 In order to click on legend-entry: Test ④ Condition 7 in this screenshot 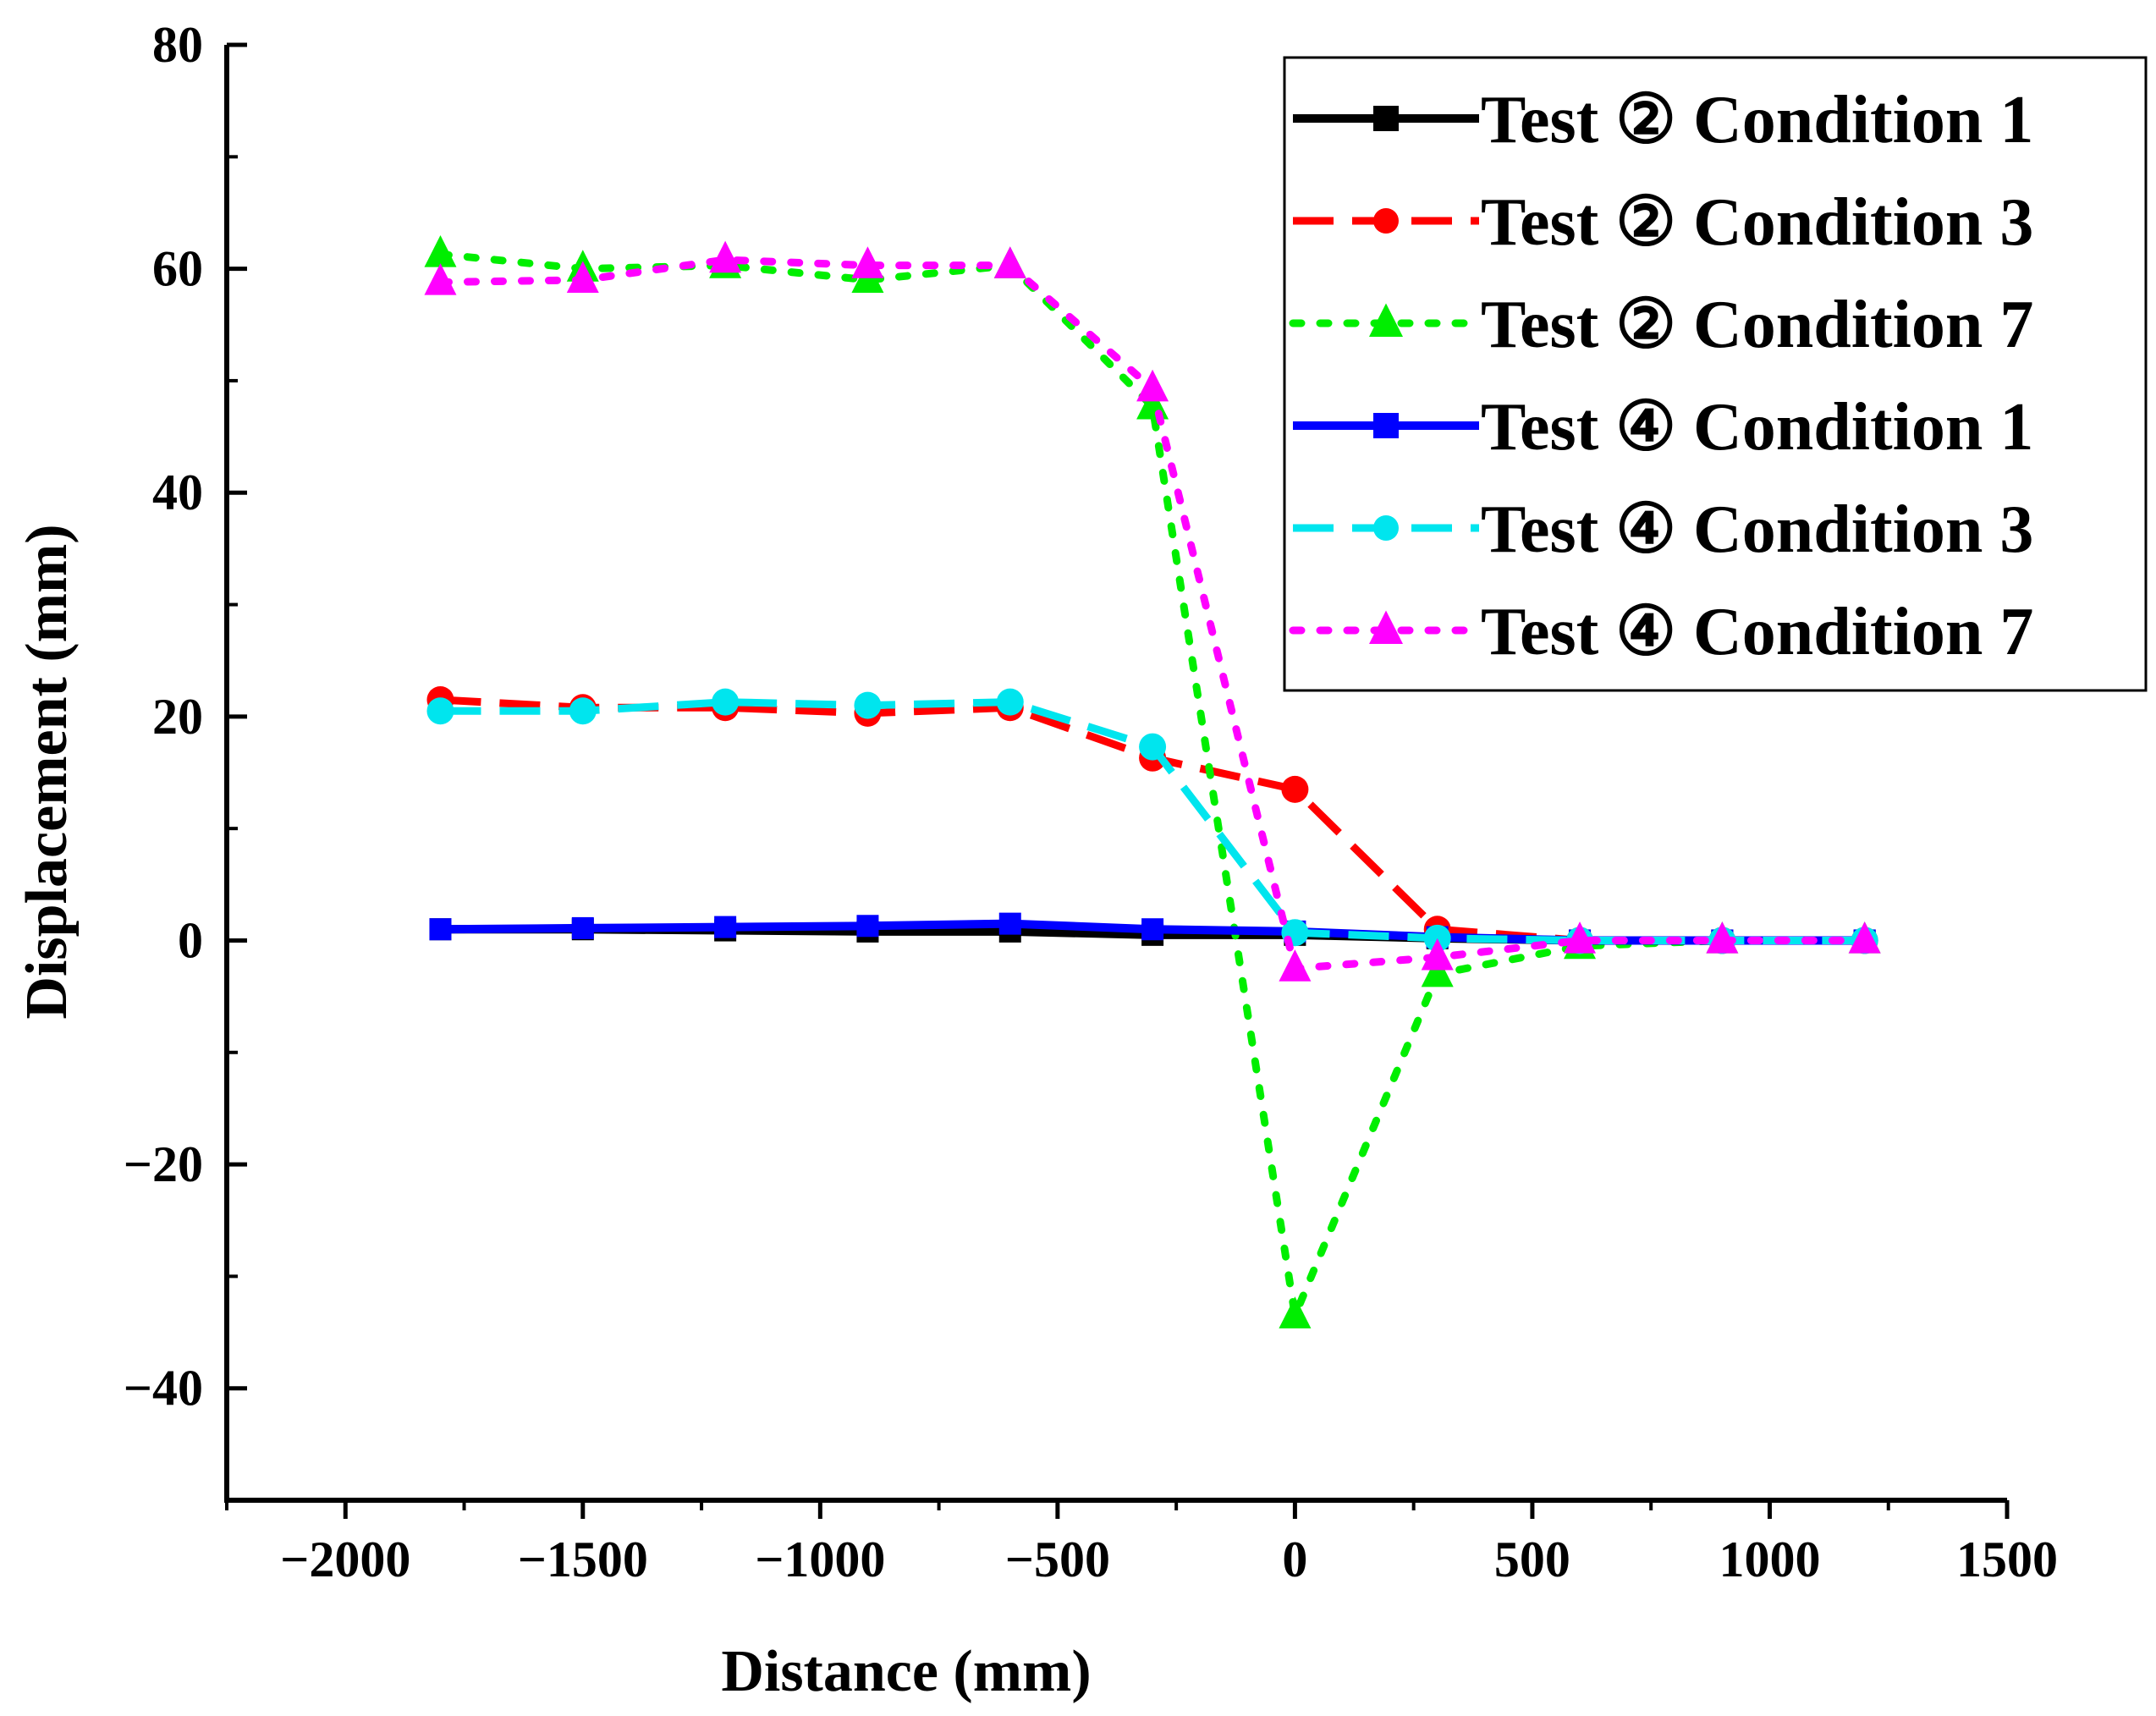, I will do `click(1661, 632)`.